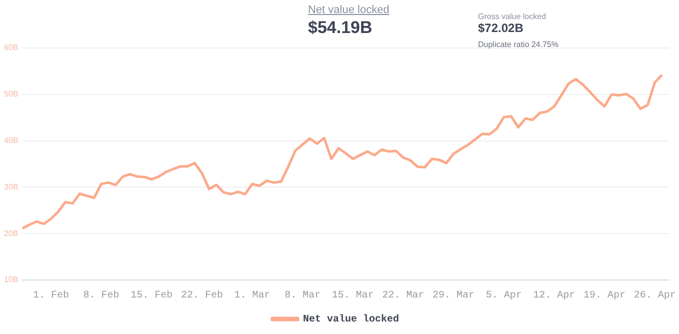 This screenshot has width=679, height=334. Describe the element at coordinates (504, 296) in the screenshot. I see `x-tick-label: 5. Apr` at that location.